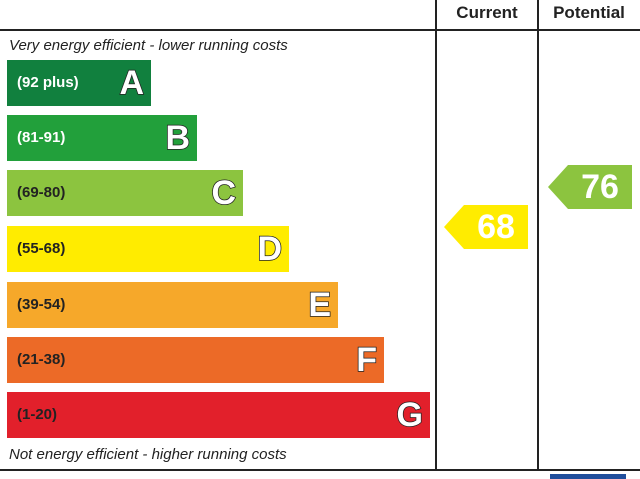  What do you see at coordinates (410, 415) in the screenshot?
I see `band-letter: G` at bounding box center [410, 415].